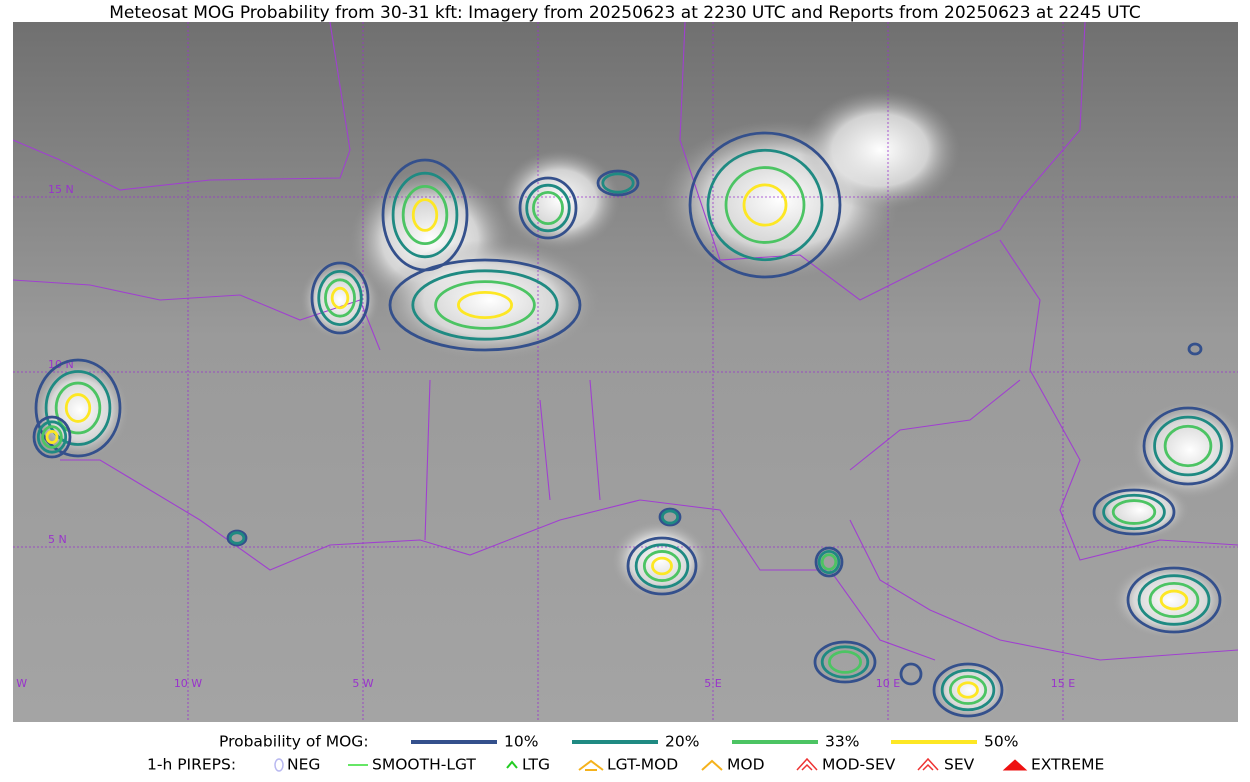 The height and width of the screenshot is (782, 1250). Describe the element at coordinates (61, 189) in the screenshot. I see `lat-label: 15 N` at that location.